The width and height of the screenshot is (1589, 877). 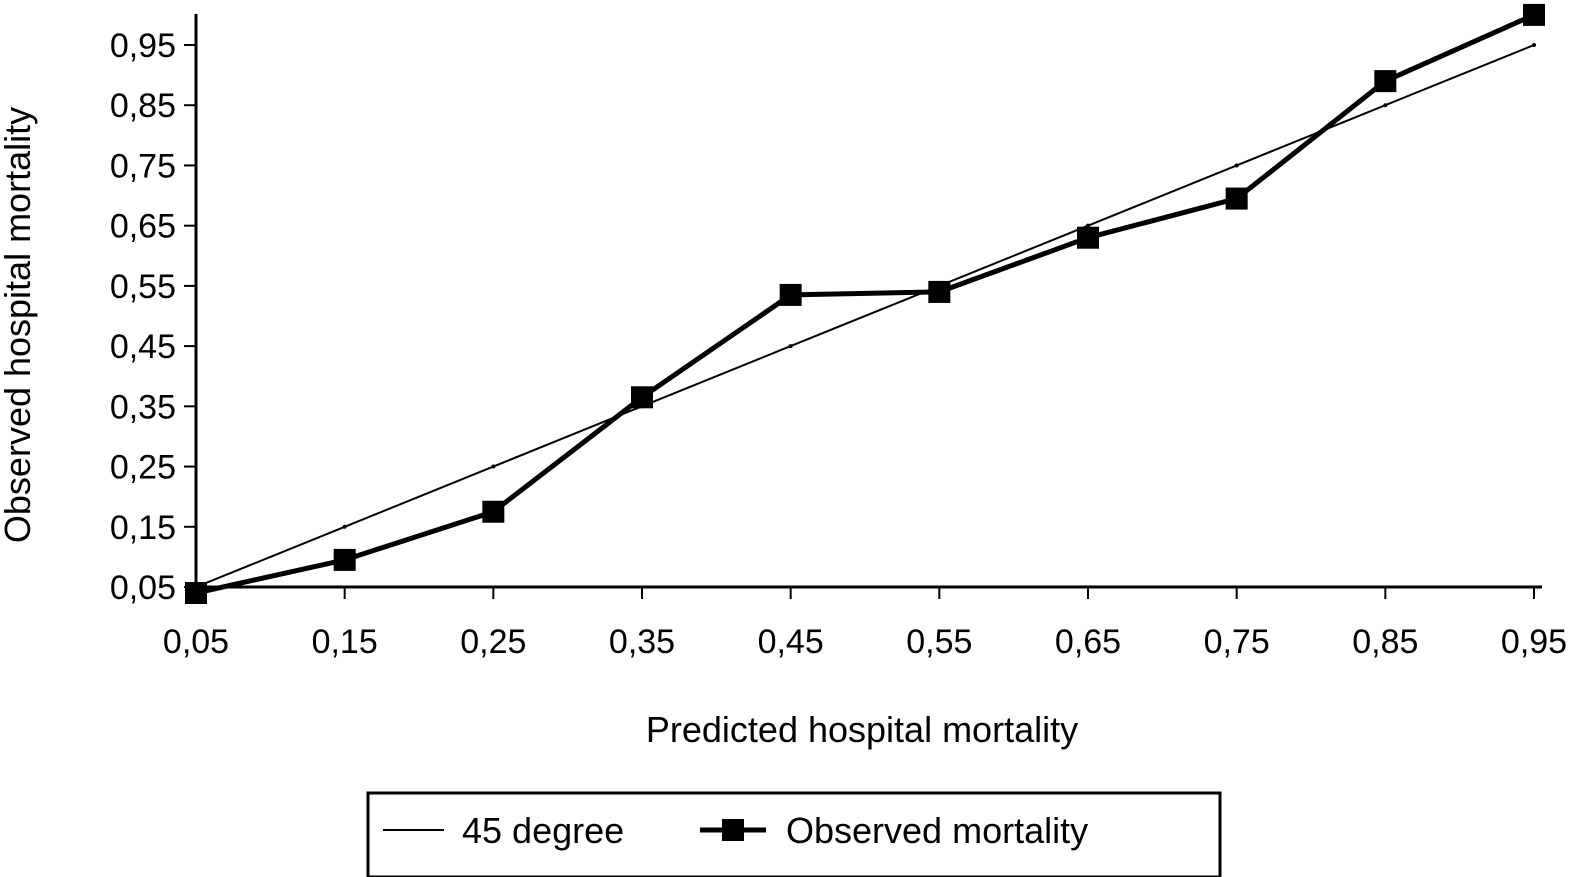 I want to click on y-tick-label: 0,05, so click(x=143, y=588).